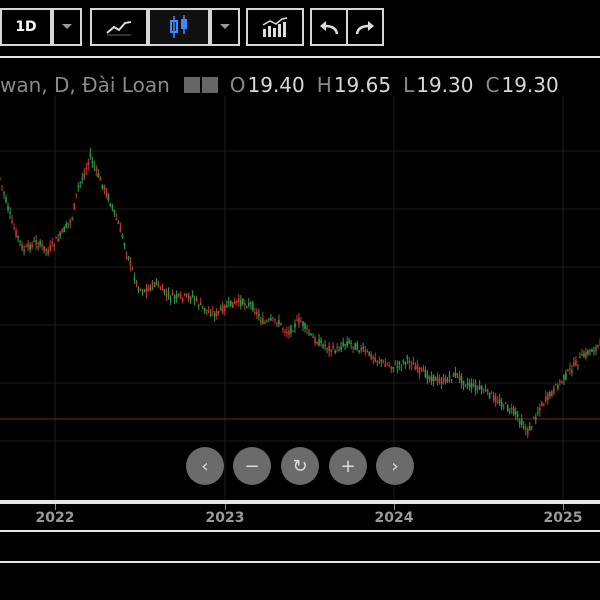 The image size is (600, 600). I want to click on scroll-left-button: ‹, so click(205, 466).